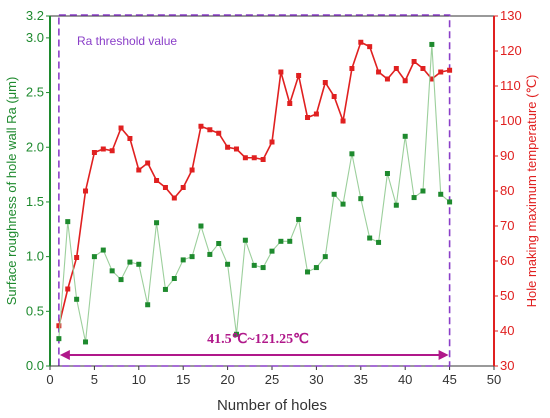 This screenshot has height=418, width=550. I want to click on right-tick-label: 110, so click(510, 85).